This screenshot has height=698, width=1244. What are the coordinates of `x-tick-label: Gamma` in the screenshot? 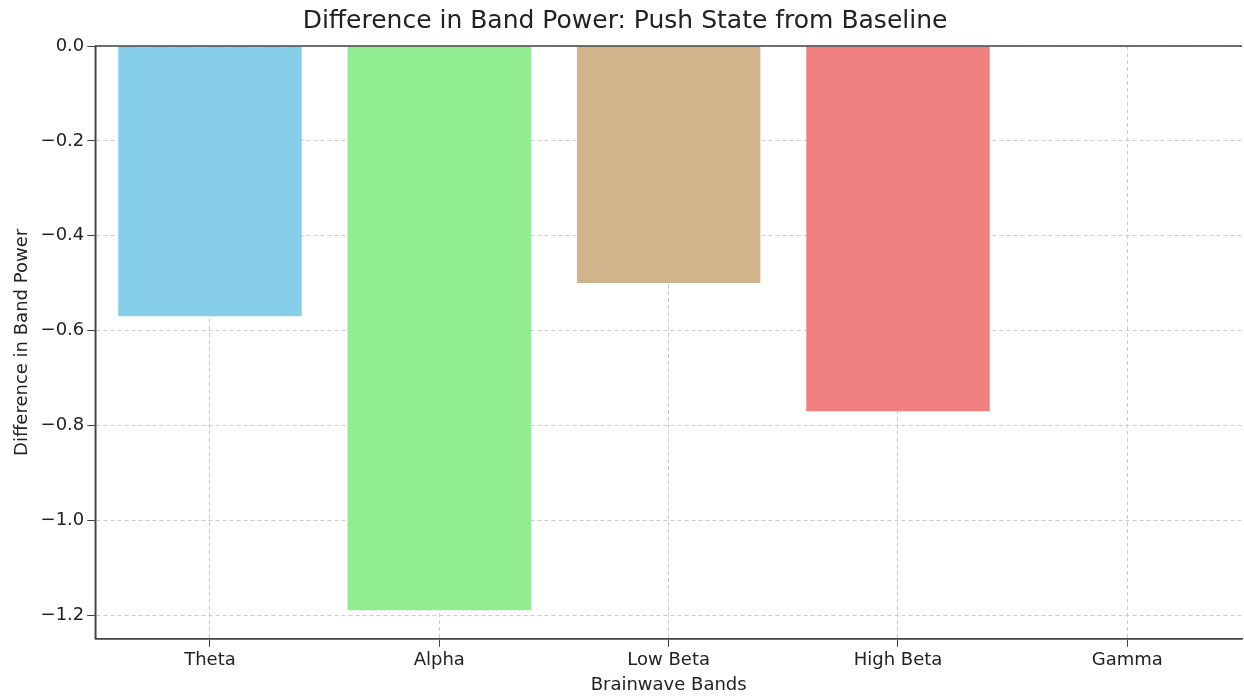 It's located at (1127, 659).